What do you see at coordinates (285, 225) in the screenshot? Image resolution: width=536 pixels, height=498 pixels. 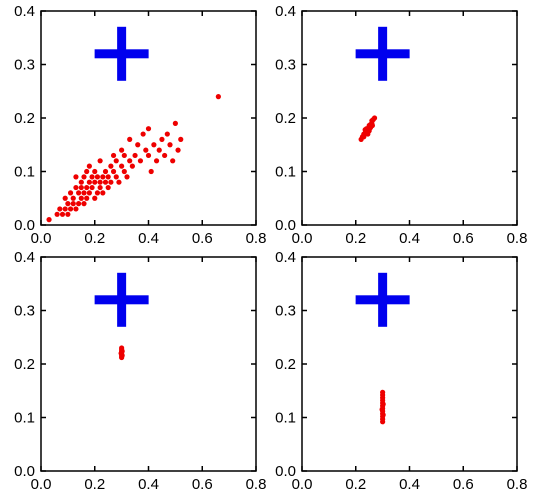 I see `y-tick-label: 0.0` at bounding box center [285, 225].